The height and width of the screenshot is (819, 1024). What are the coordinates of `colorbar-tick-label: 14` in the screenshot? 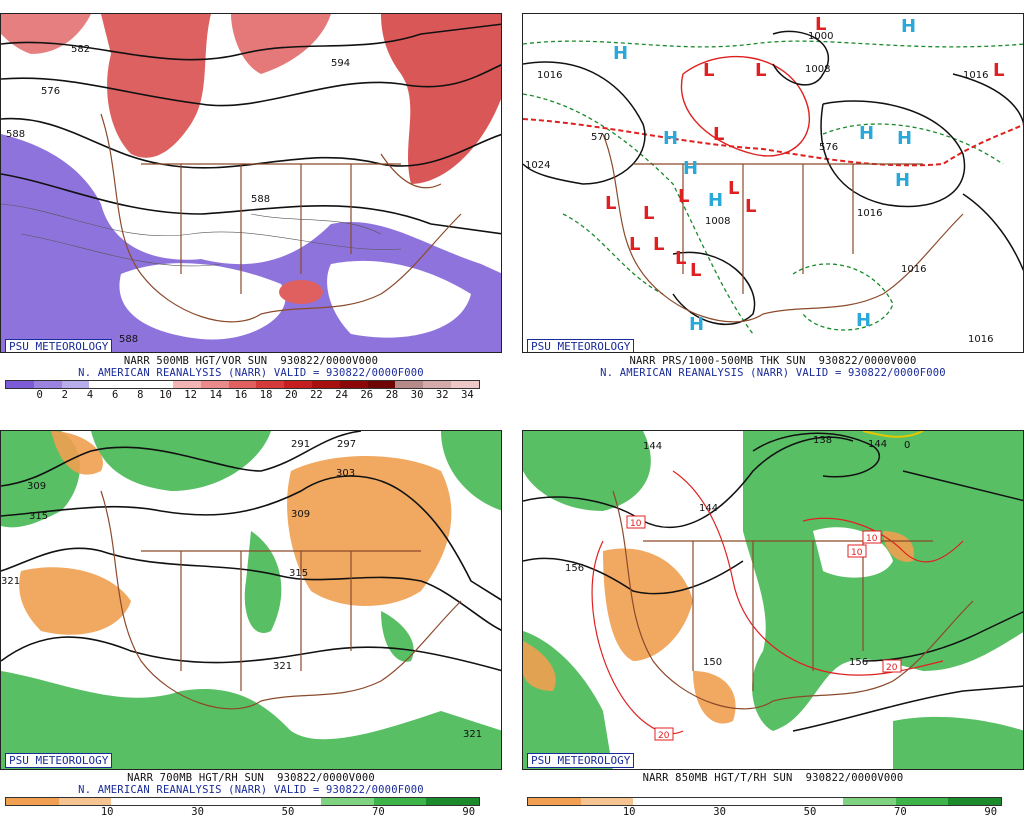 It's located at (216, 395).